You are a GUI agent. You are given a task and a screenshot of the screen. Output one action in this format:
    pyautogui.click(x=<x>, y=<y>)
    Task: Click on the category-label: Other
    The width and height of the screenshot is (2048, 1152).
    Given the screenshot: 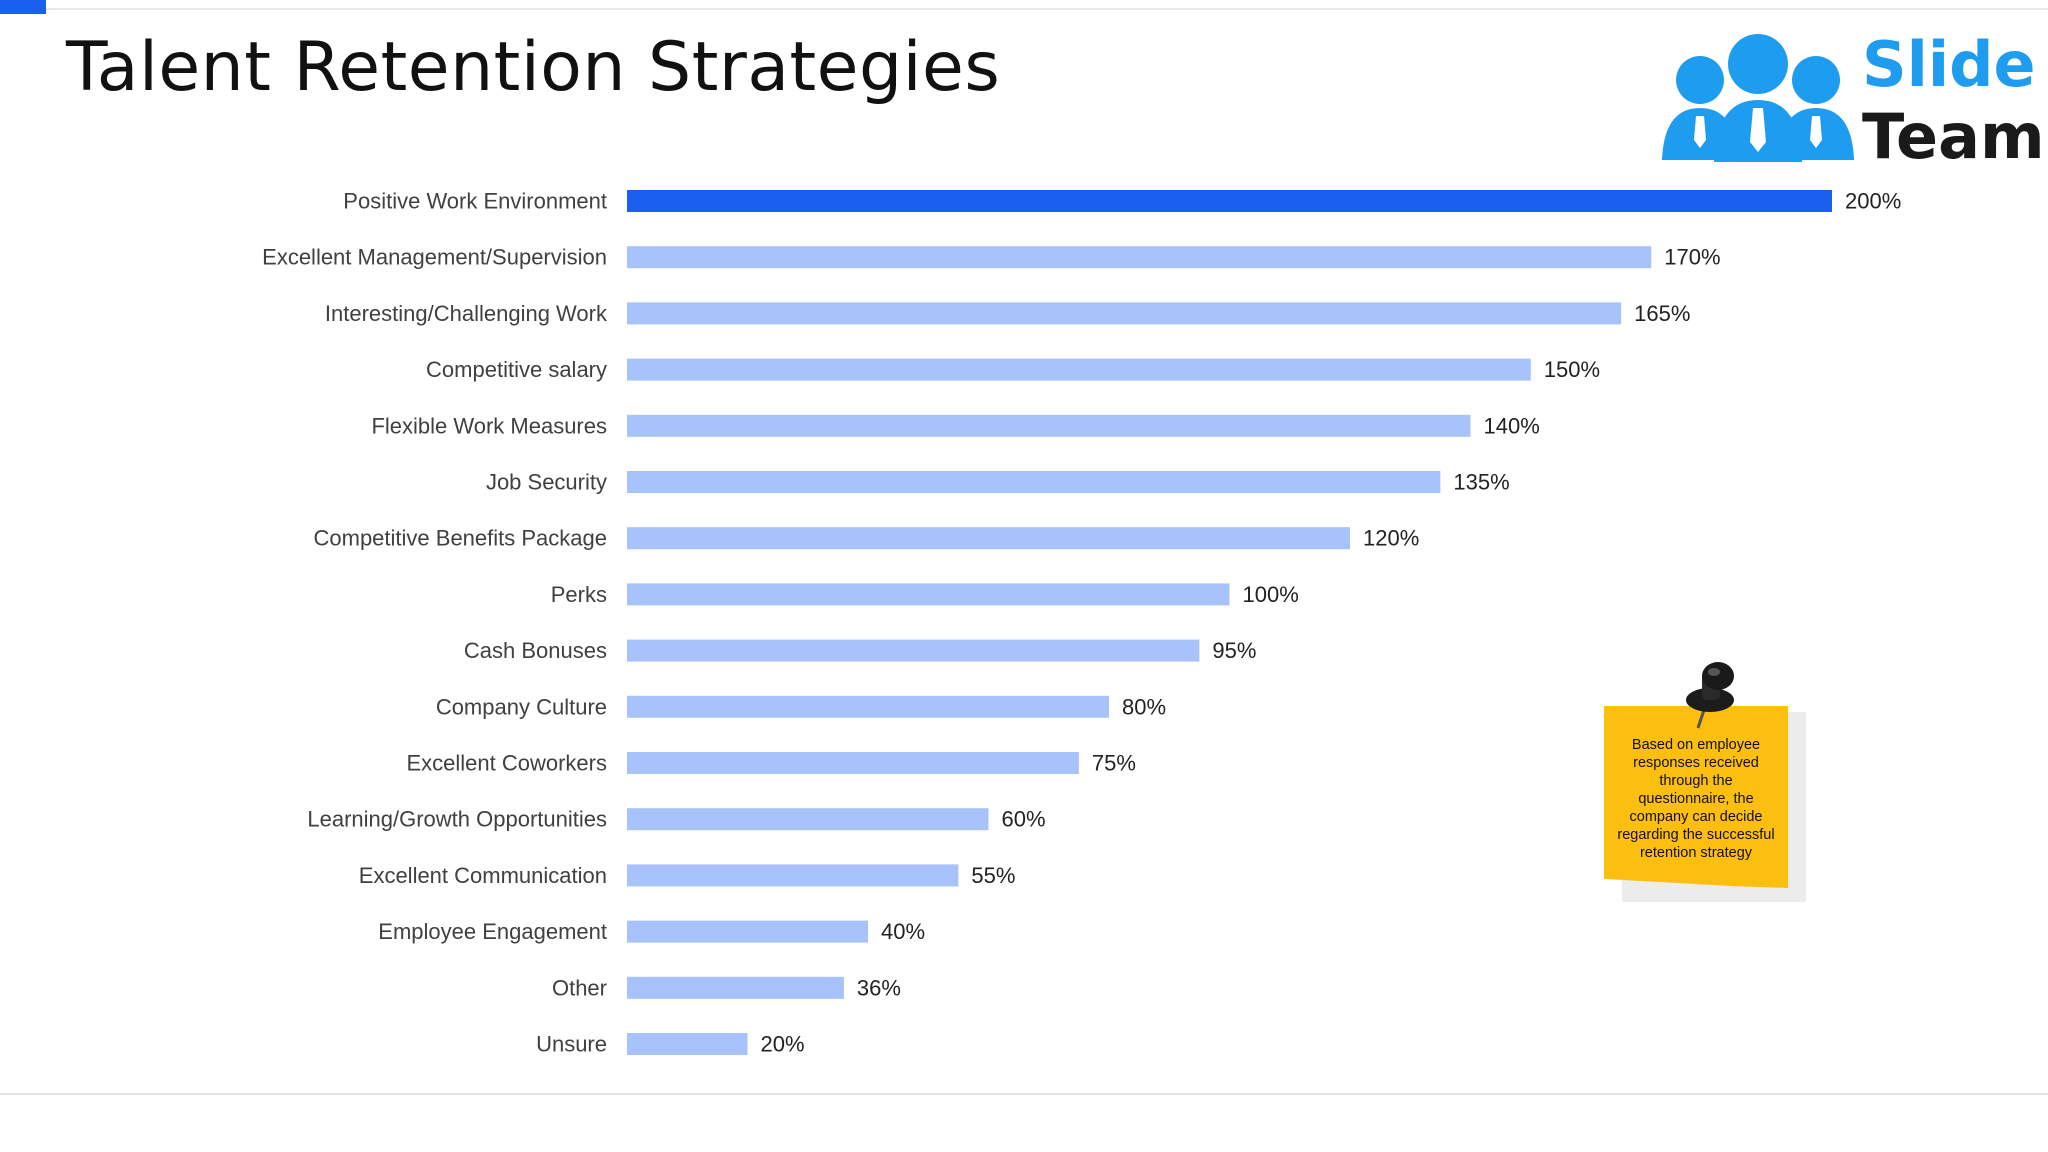 What is the action you would take?
    pyautogui.click(x=579, y=987)
    